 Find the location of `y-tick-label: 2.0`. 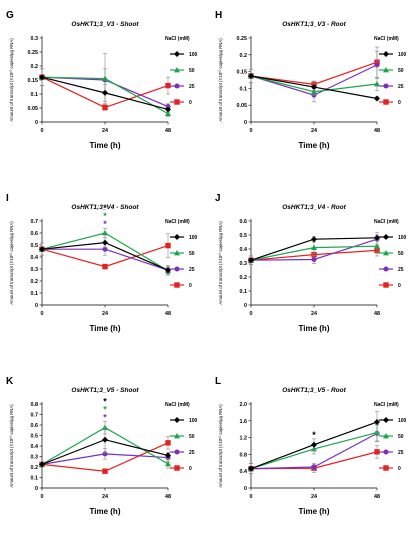

y-tick-label: 2.0 is located at coordinates (244, 405).